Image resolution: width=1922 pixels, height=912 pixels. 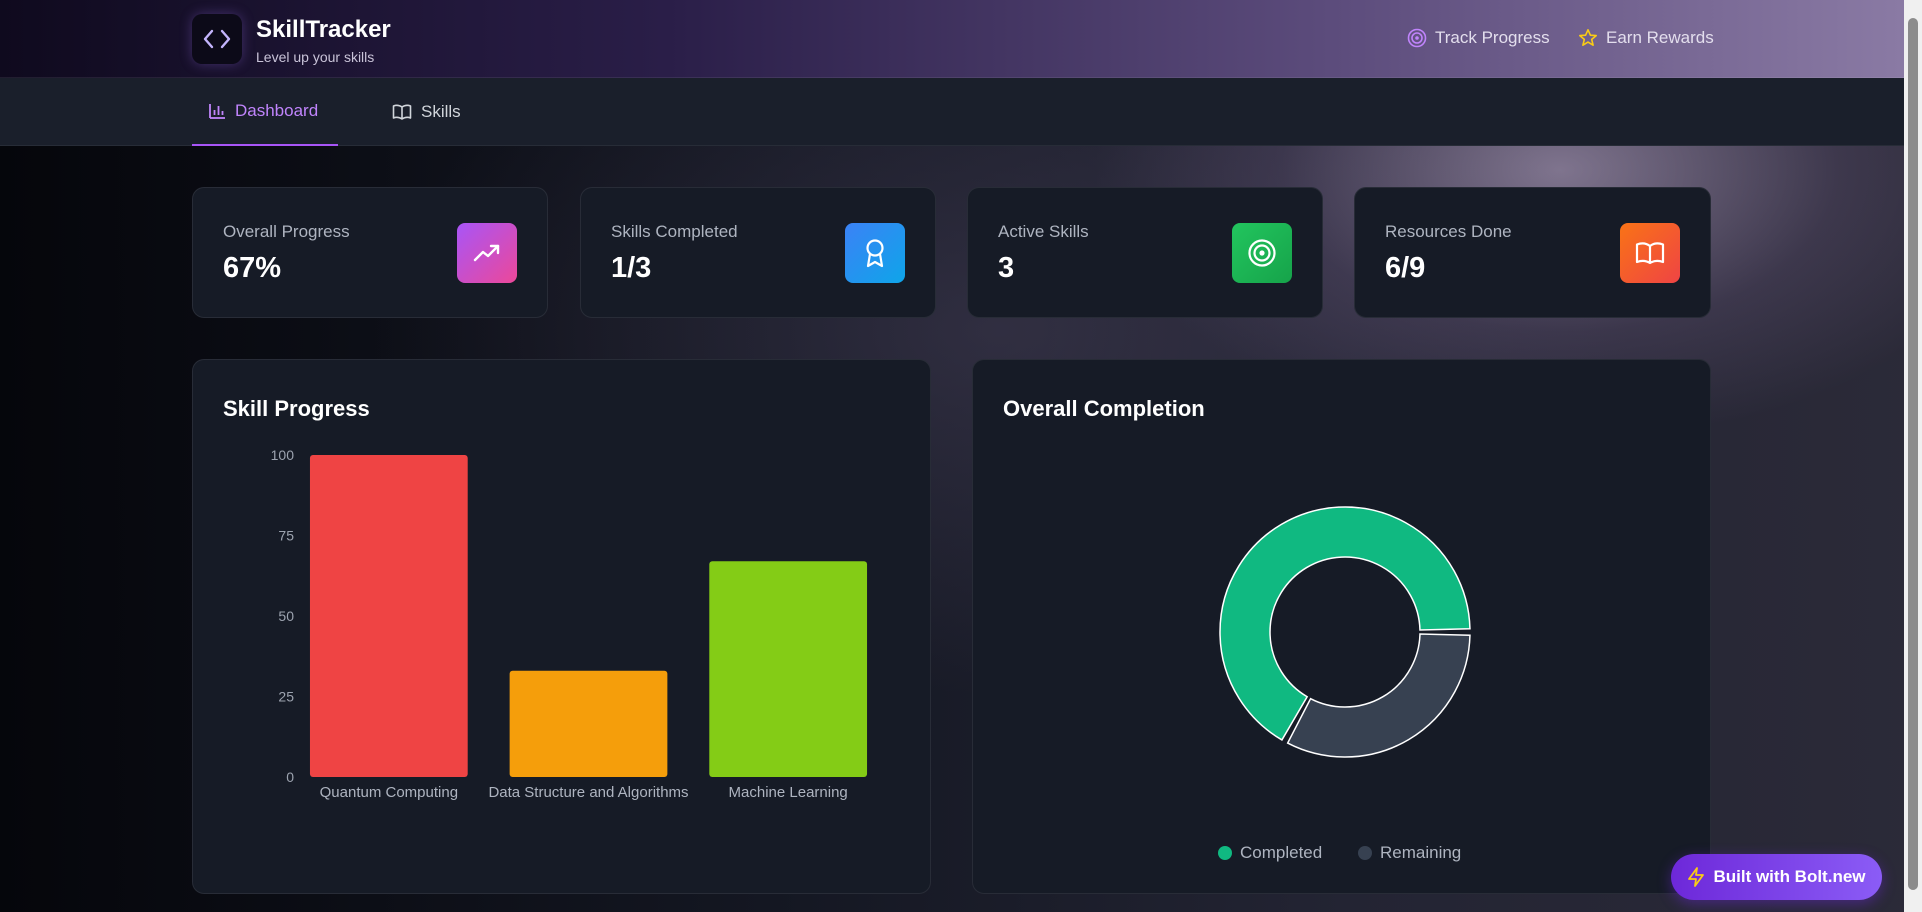 I want to click on built-with-bolt-button: Built with Bolt.new, so click(x=1776, y=877).